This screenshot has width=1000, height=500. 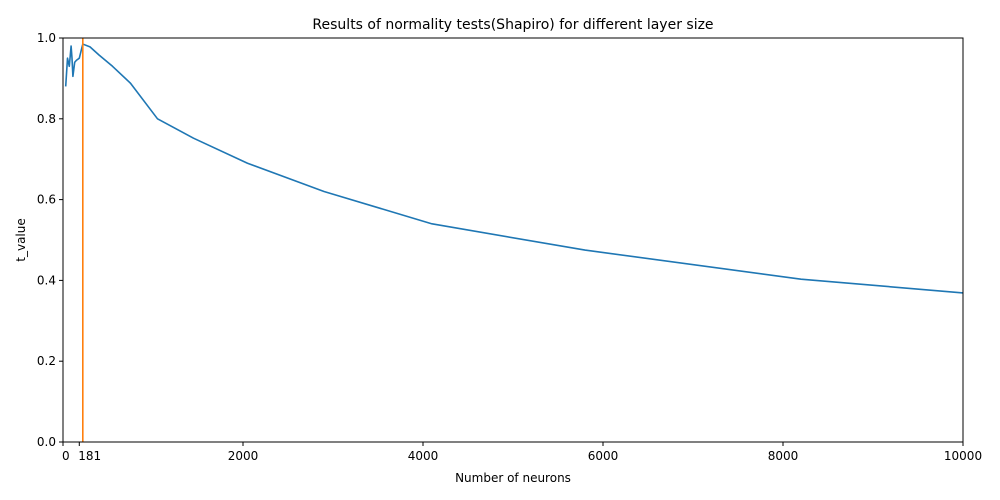 What do you see at coordinates (21, 239) in the screenshot?
I see `y-axis-label: t_value` at bounding box center [21, 239].